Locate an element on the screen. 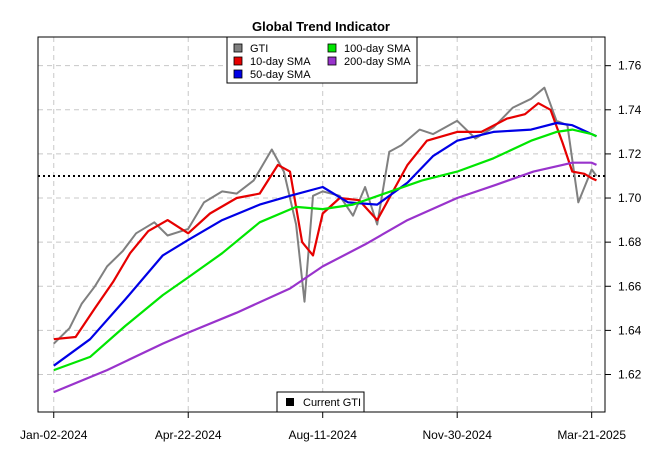  x-tick-label: Mar-21-2025 is located at coordinates (591, 435).